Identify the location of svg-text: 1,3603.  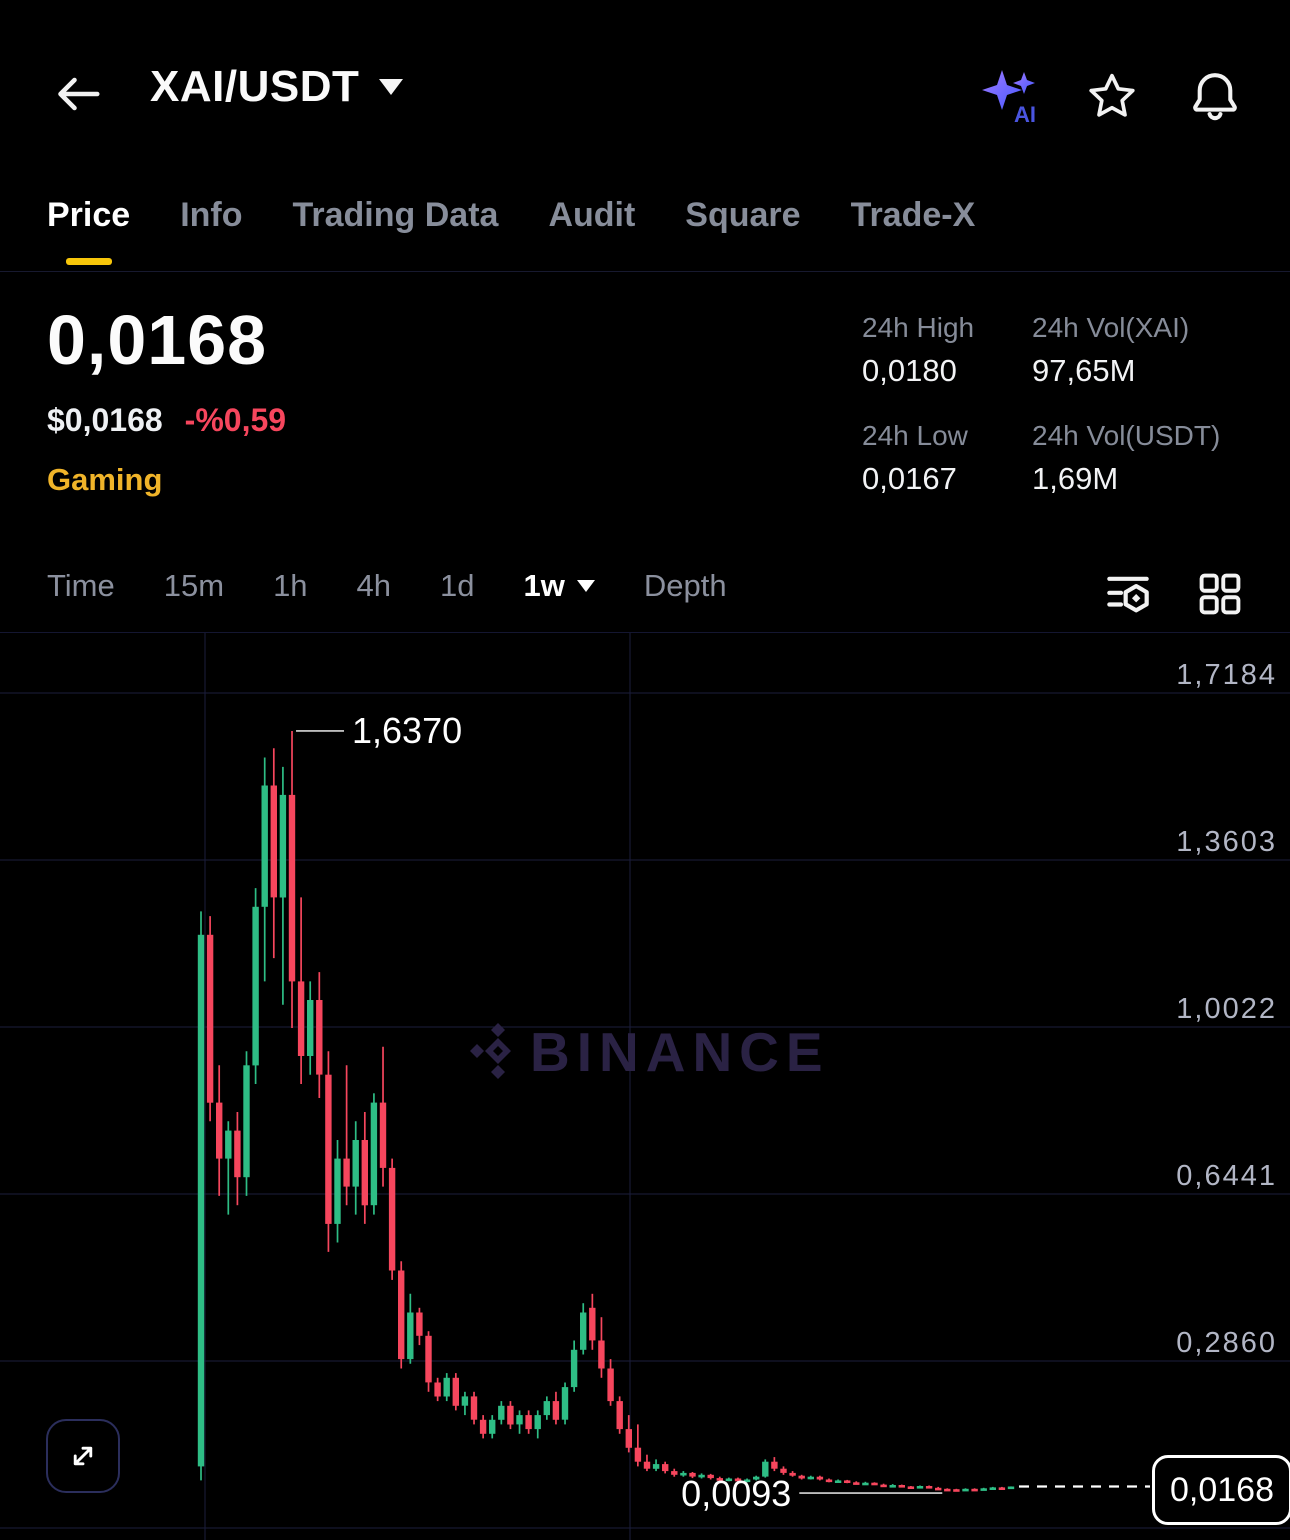
(1226, 842).